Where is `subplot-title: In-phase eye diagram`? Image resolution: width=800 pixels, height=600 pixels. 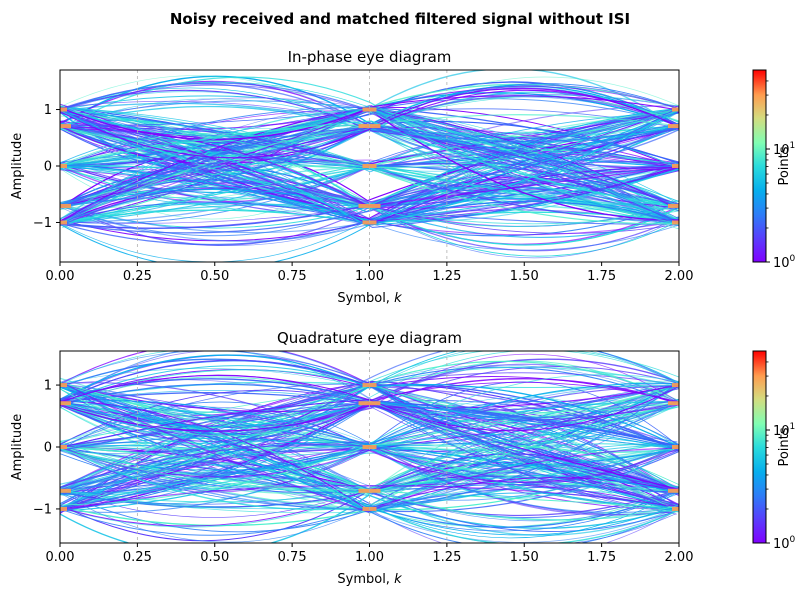 subplot-title: In-phase eye diagram is located at coordinates (370, 57).